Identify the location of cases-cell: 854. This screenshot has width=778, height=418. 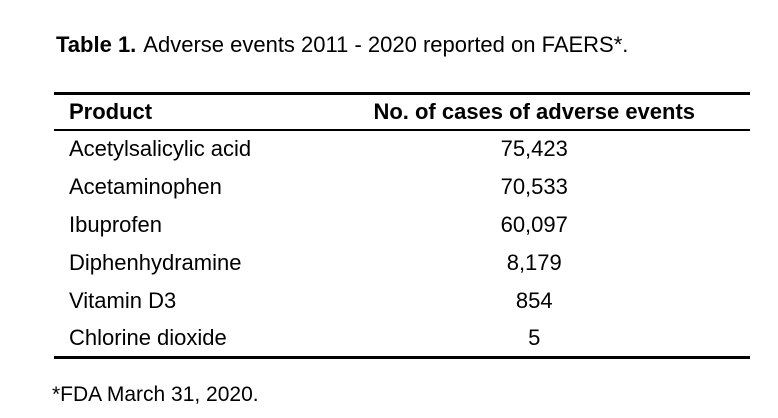
(534, 300).